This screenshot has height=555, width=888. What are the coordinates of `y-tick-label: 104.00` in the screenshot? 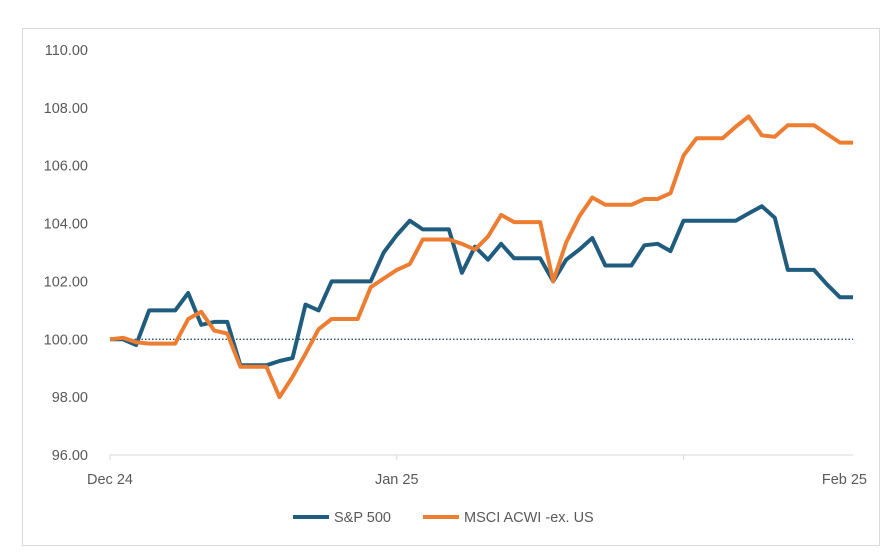 It's located at (66, 225).